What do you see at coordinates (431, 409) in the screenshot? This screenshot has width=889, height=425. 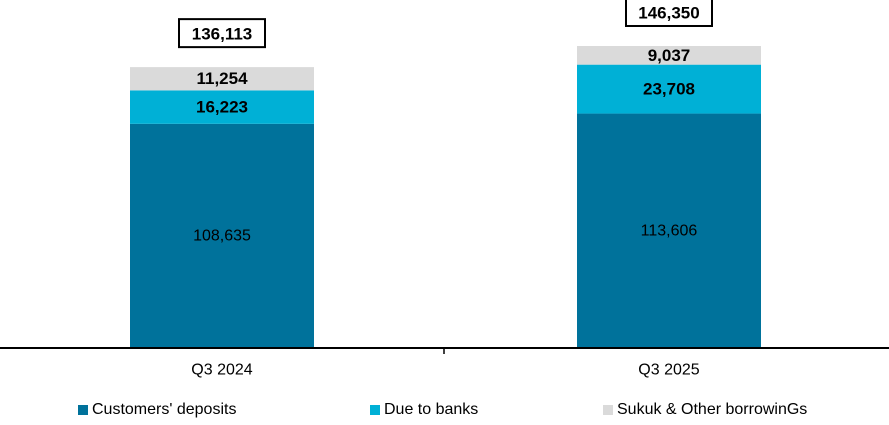 I see `legend-label: Due to banks` at bounding box center [431, 409].